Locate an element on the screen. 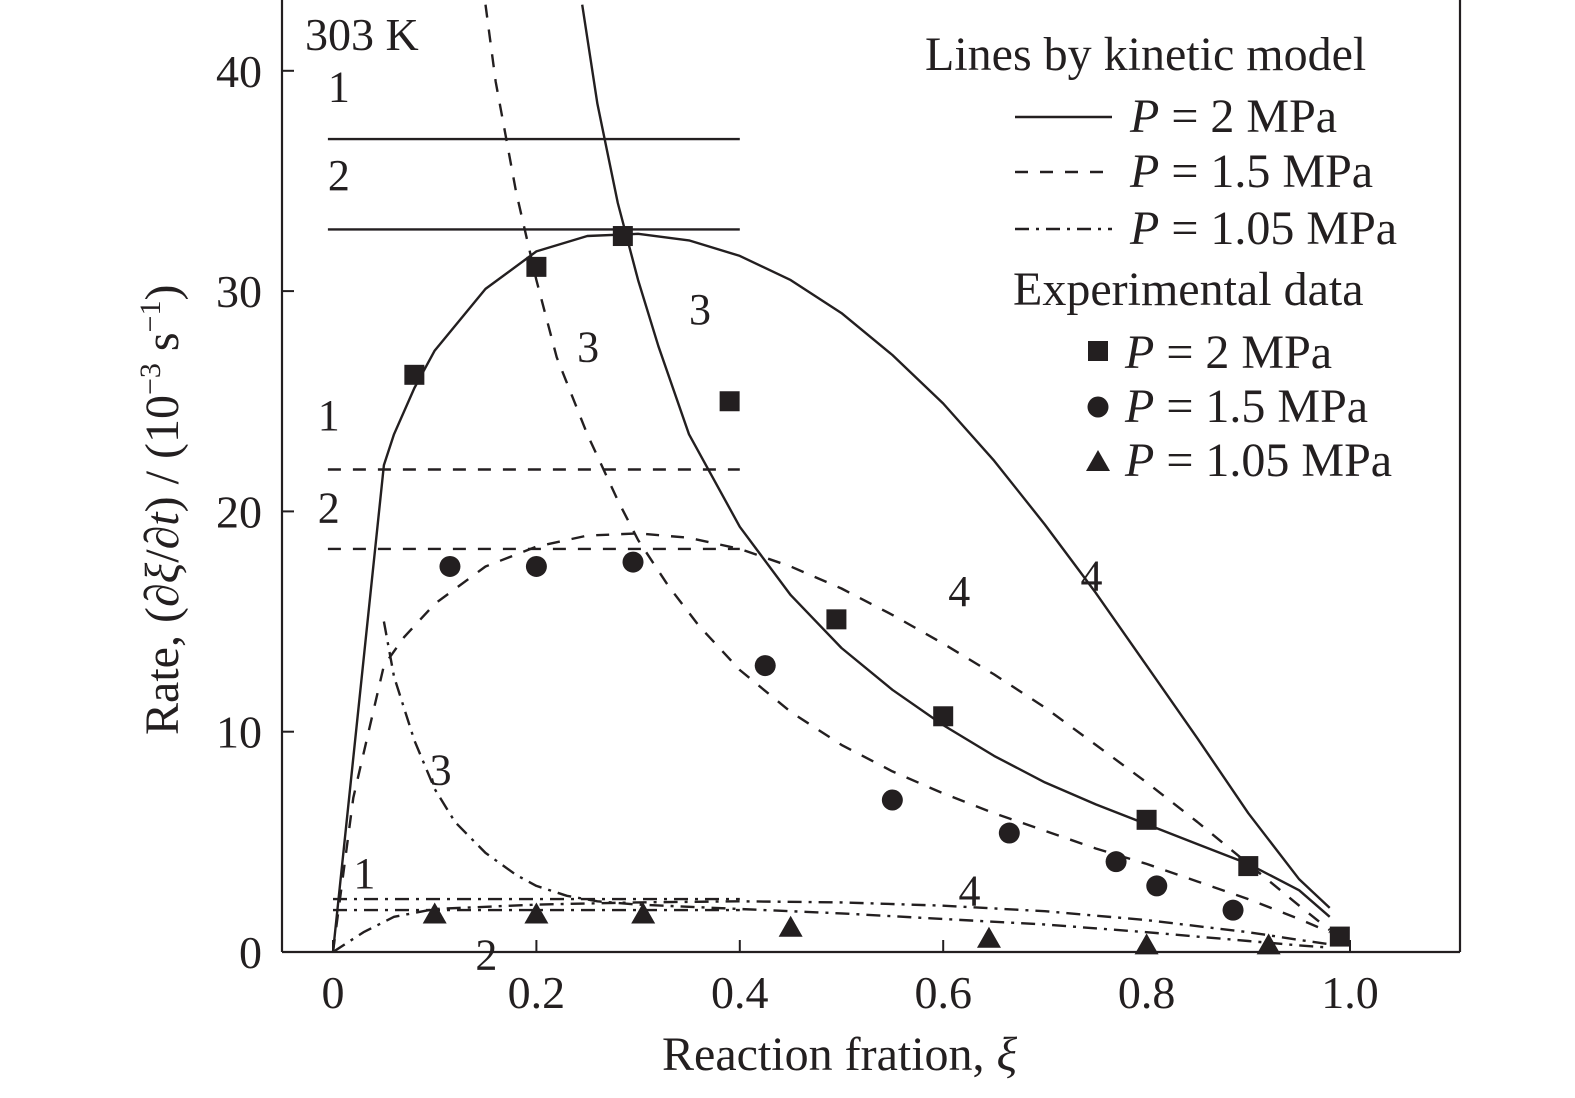 Image resolution: width=1575 pixels, height=1098 pixels. series-3-curve2-label: 2 is located at coordinates (486, 955).